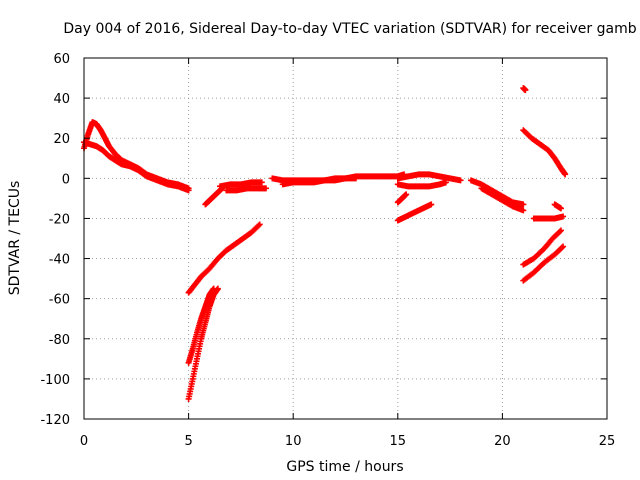  What do you see at coordinates (61, 59) in the screenshot?
I see `y-tick-label: 60` at bounding box center [61, 59].